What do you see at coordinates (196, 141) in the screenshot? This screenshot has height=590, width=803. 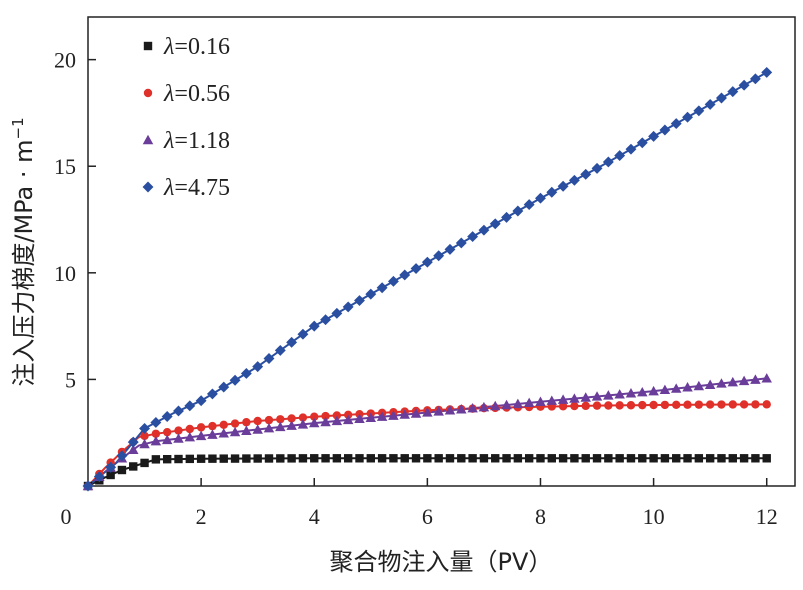 I see `legend-label: λ=1.18` at bounding box center [196, 141].